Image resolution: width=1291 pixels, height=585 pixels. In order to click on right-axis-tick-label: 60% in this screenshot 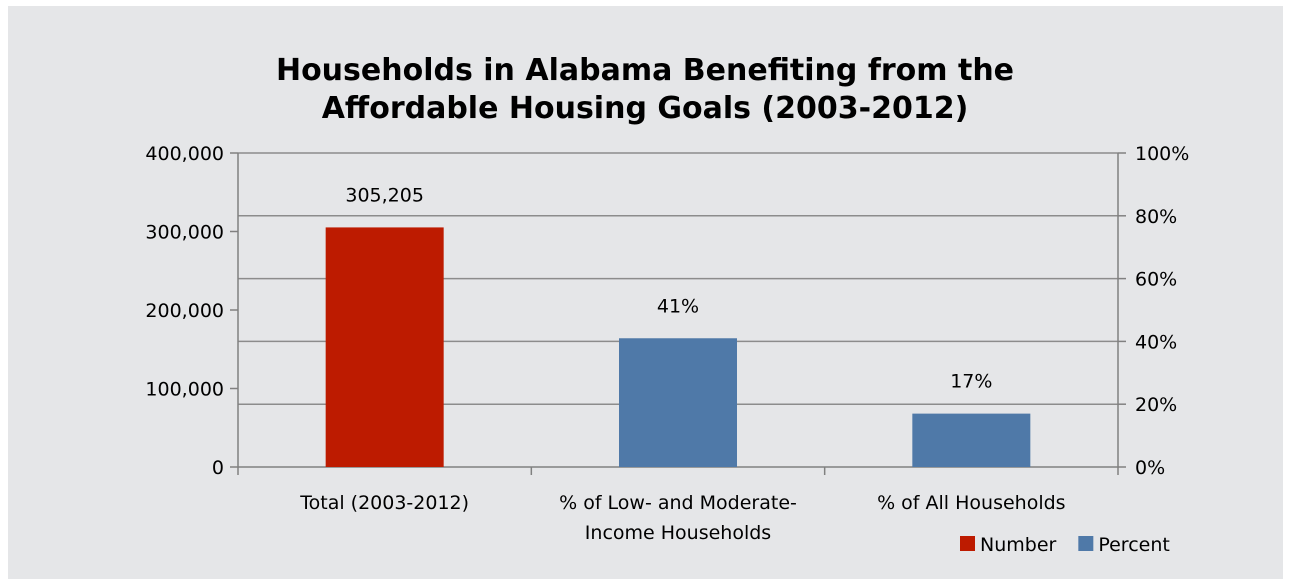, I will do `click(1156, 280)`.